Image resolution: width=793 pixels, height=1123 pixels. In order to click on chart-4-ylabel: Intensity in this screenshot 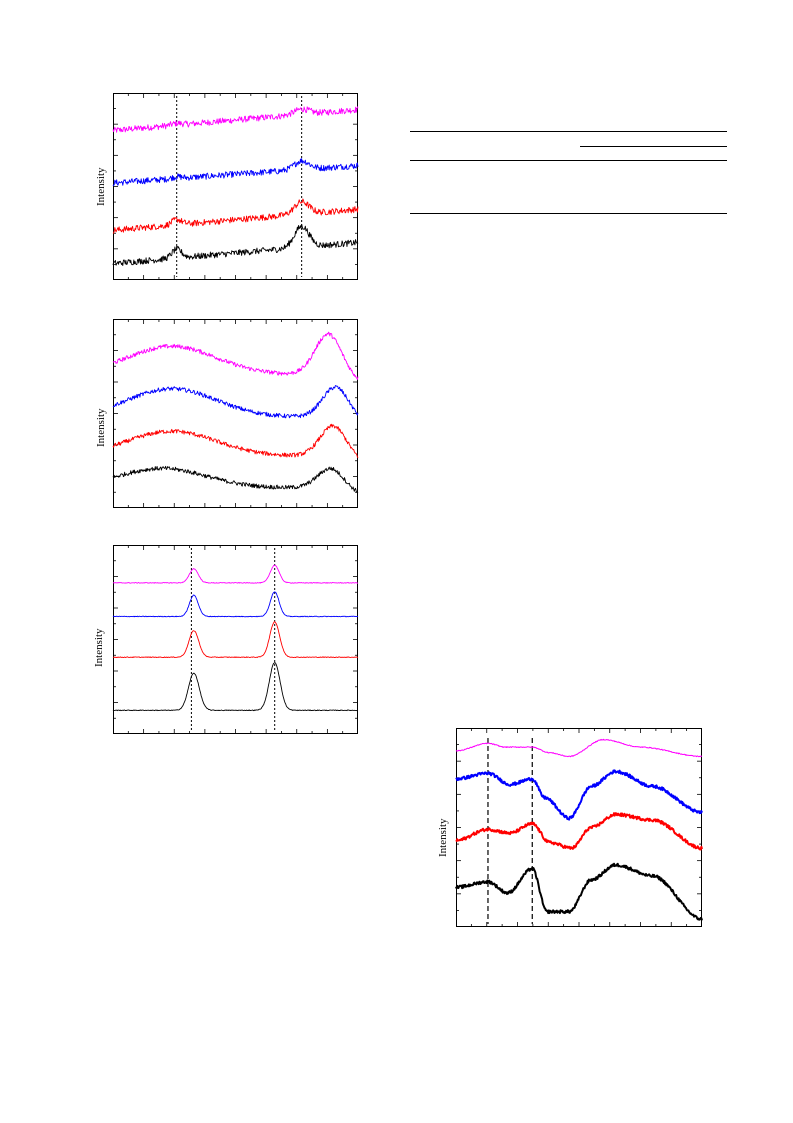, I will do `click(443, 838)`.